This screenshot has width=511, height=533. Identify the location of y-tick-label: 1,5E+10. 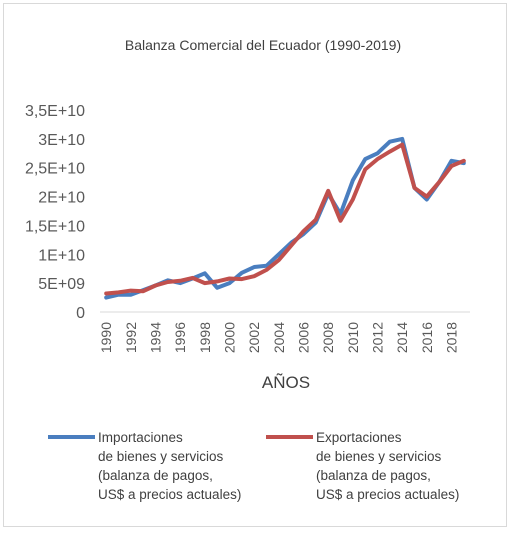
(55, 226).